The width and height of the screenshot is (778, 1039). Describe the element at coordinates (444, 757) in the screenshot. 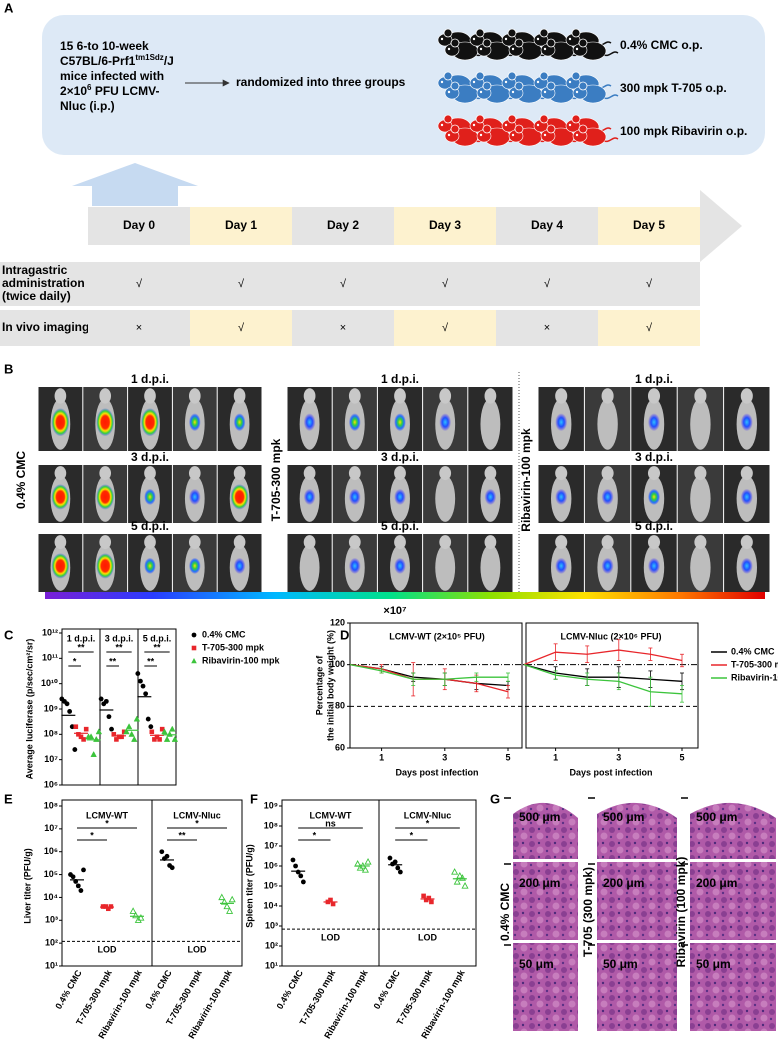

I see `x-tick-label: 3` at that location.